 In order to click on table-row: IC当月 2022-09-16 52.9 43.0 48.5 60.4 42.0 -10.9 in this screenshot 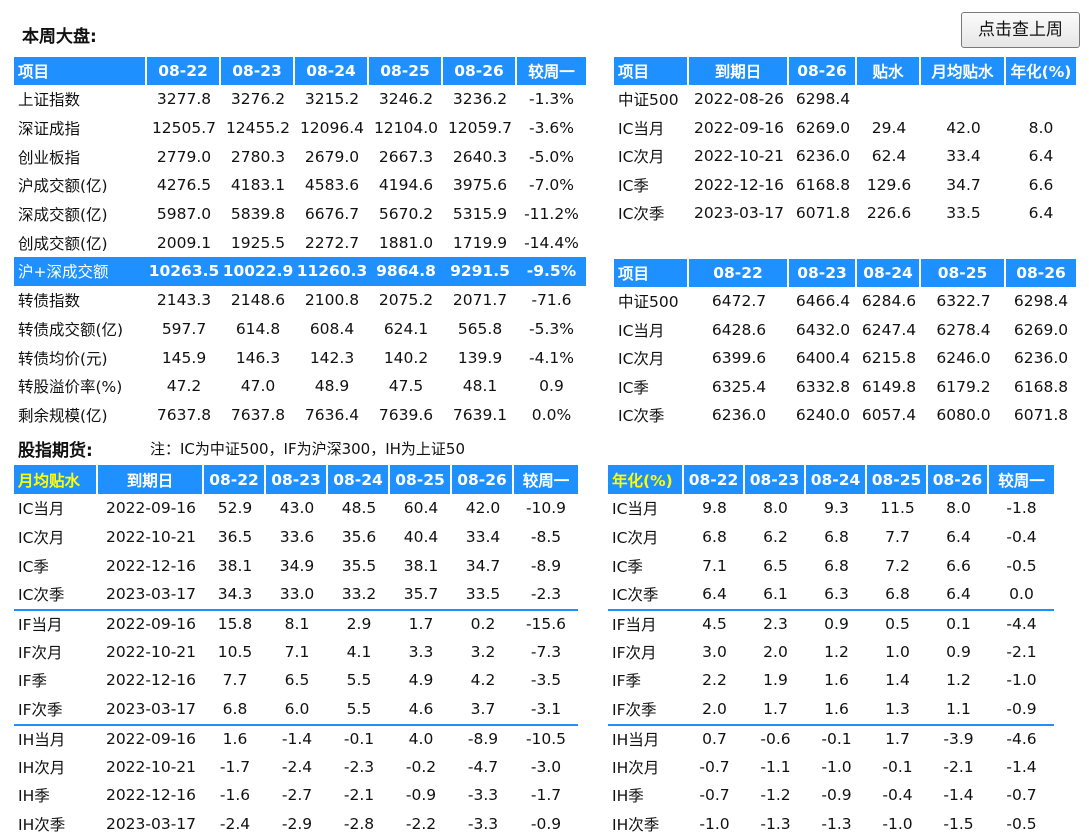, I will do `click(296, 508)`.